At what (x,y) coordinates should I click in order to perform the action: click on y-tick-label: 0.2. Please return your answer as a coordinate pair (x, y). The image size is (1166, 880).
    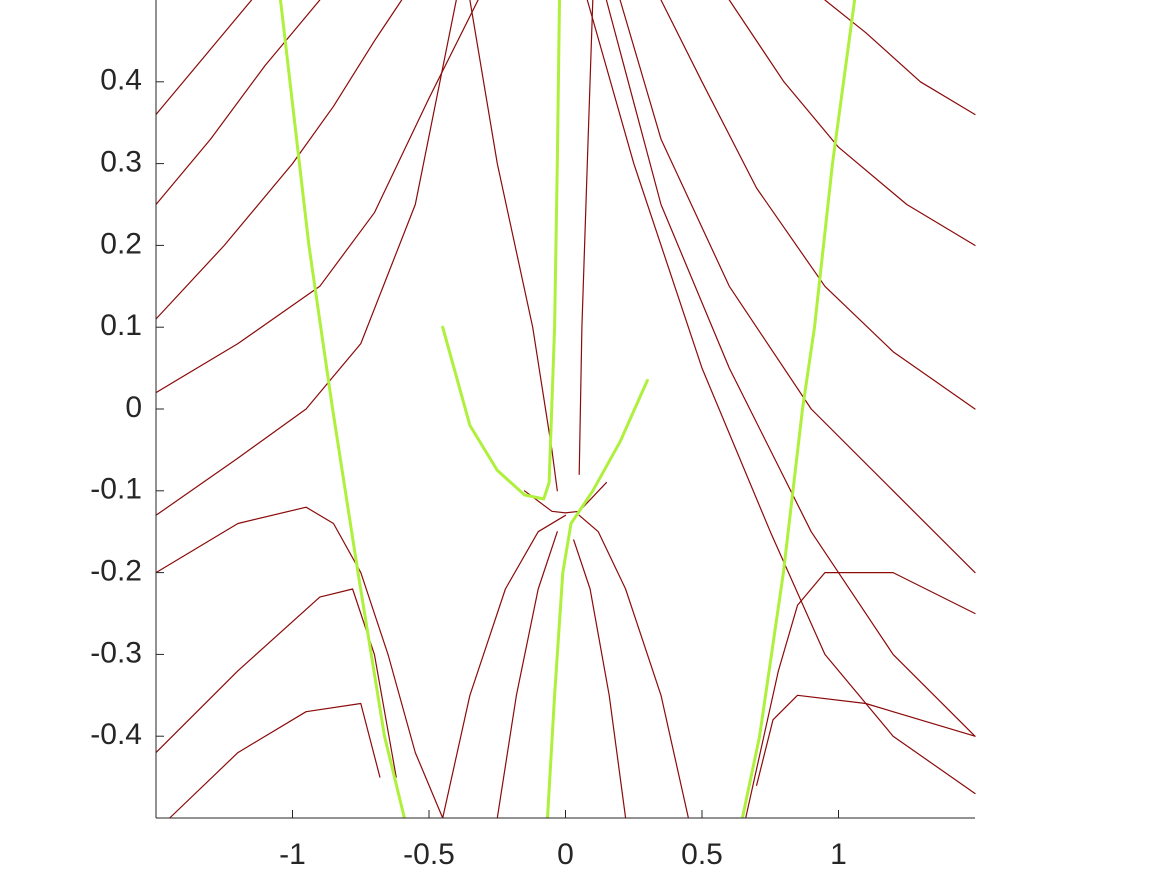
    Looking at the image, I should click on (121, 243).